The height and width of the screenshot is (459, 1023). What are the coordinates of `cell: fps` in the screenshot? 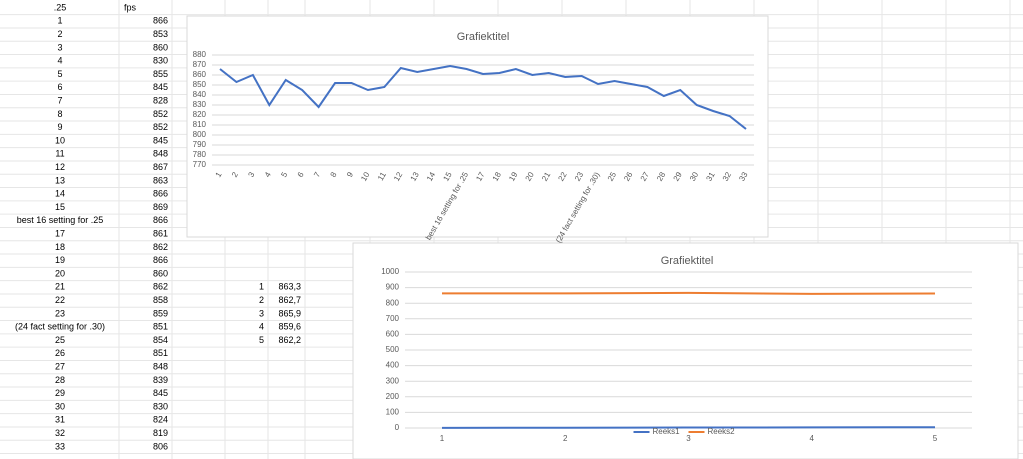 It's located at (130, 7).